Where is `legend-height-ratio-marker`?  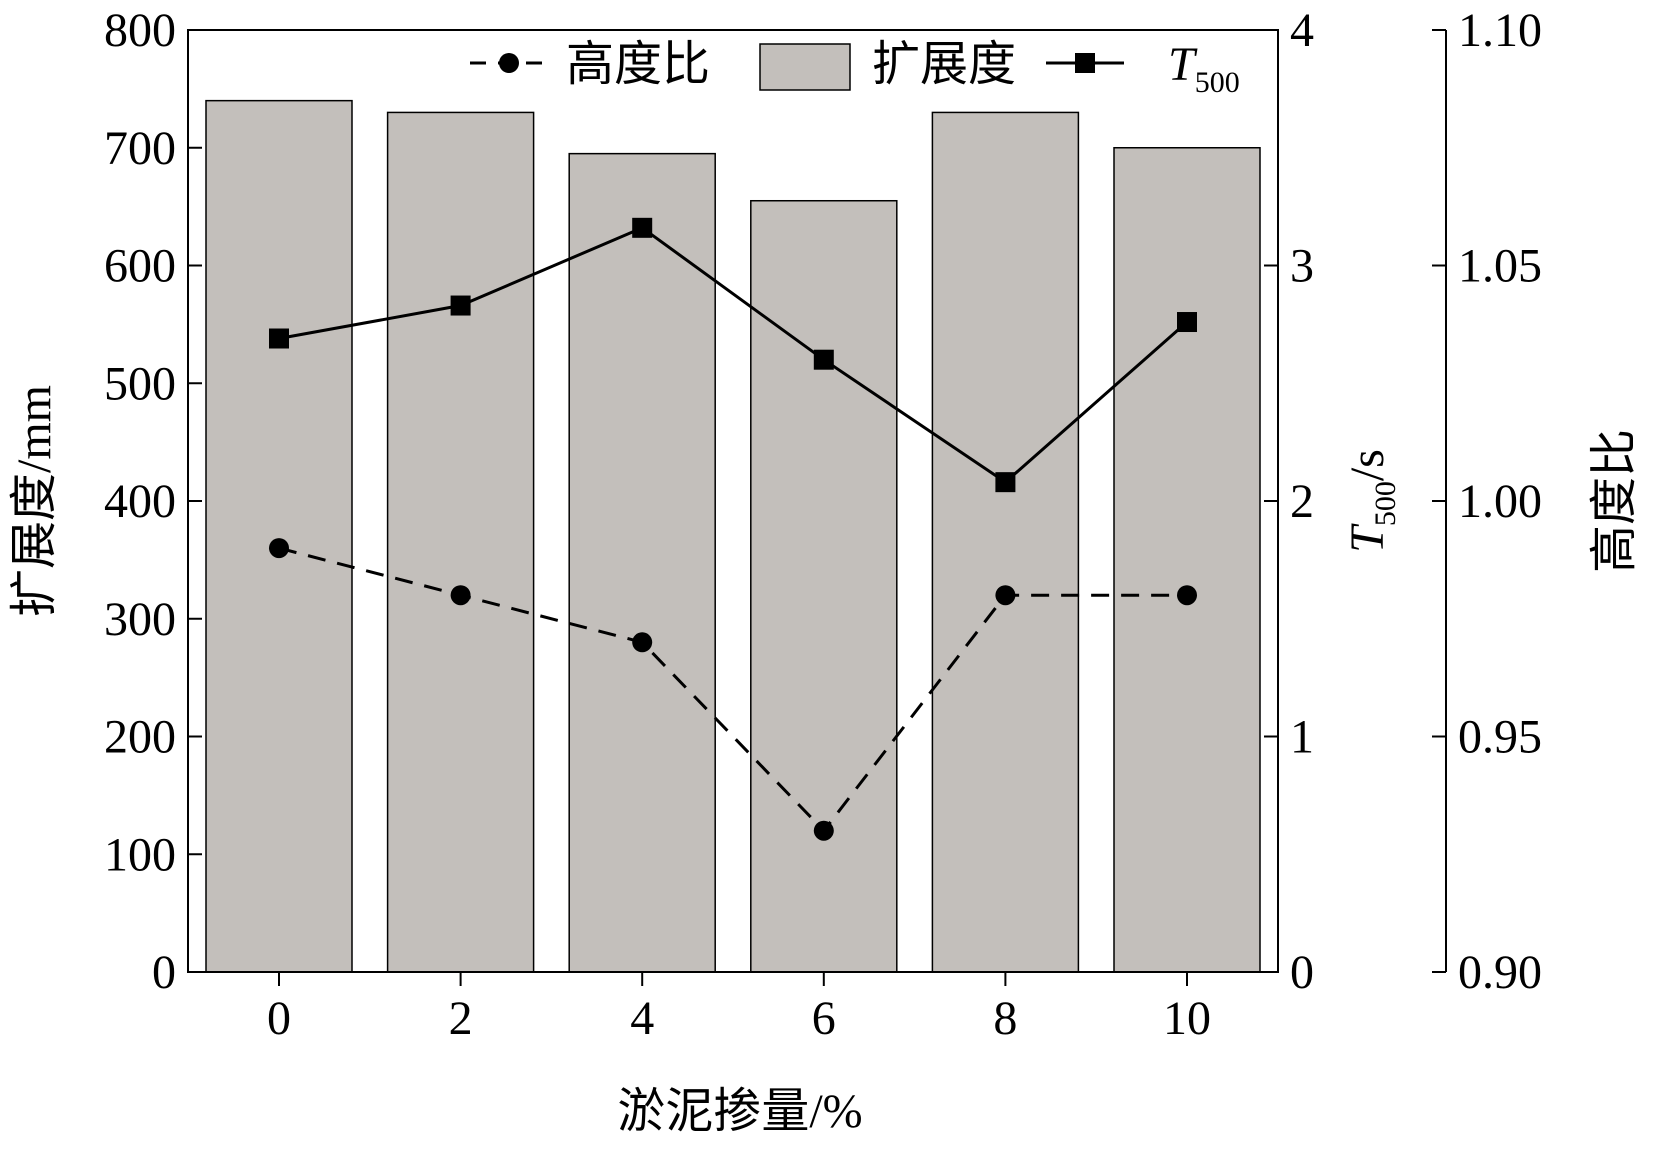
legend-height-ratio-marker is located at coordinates (509, 63).